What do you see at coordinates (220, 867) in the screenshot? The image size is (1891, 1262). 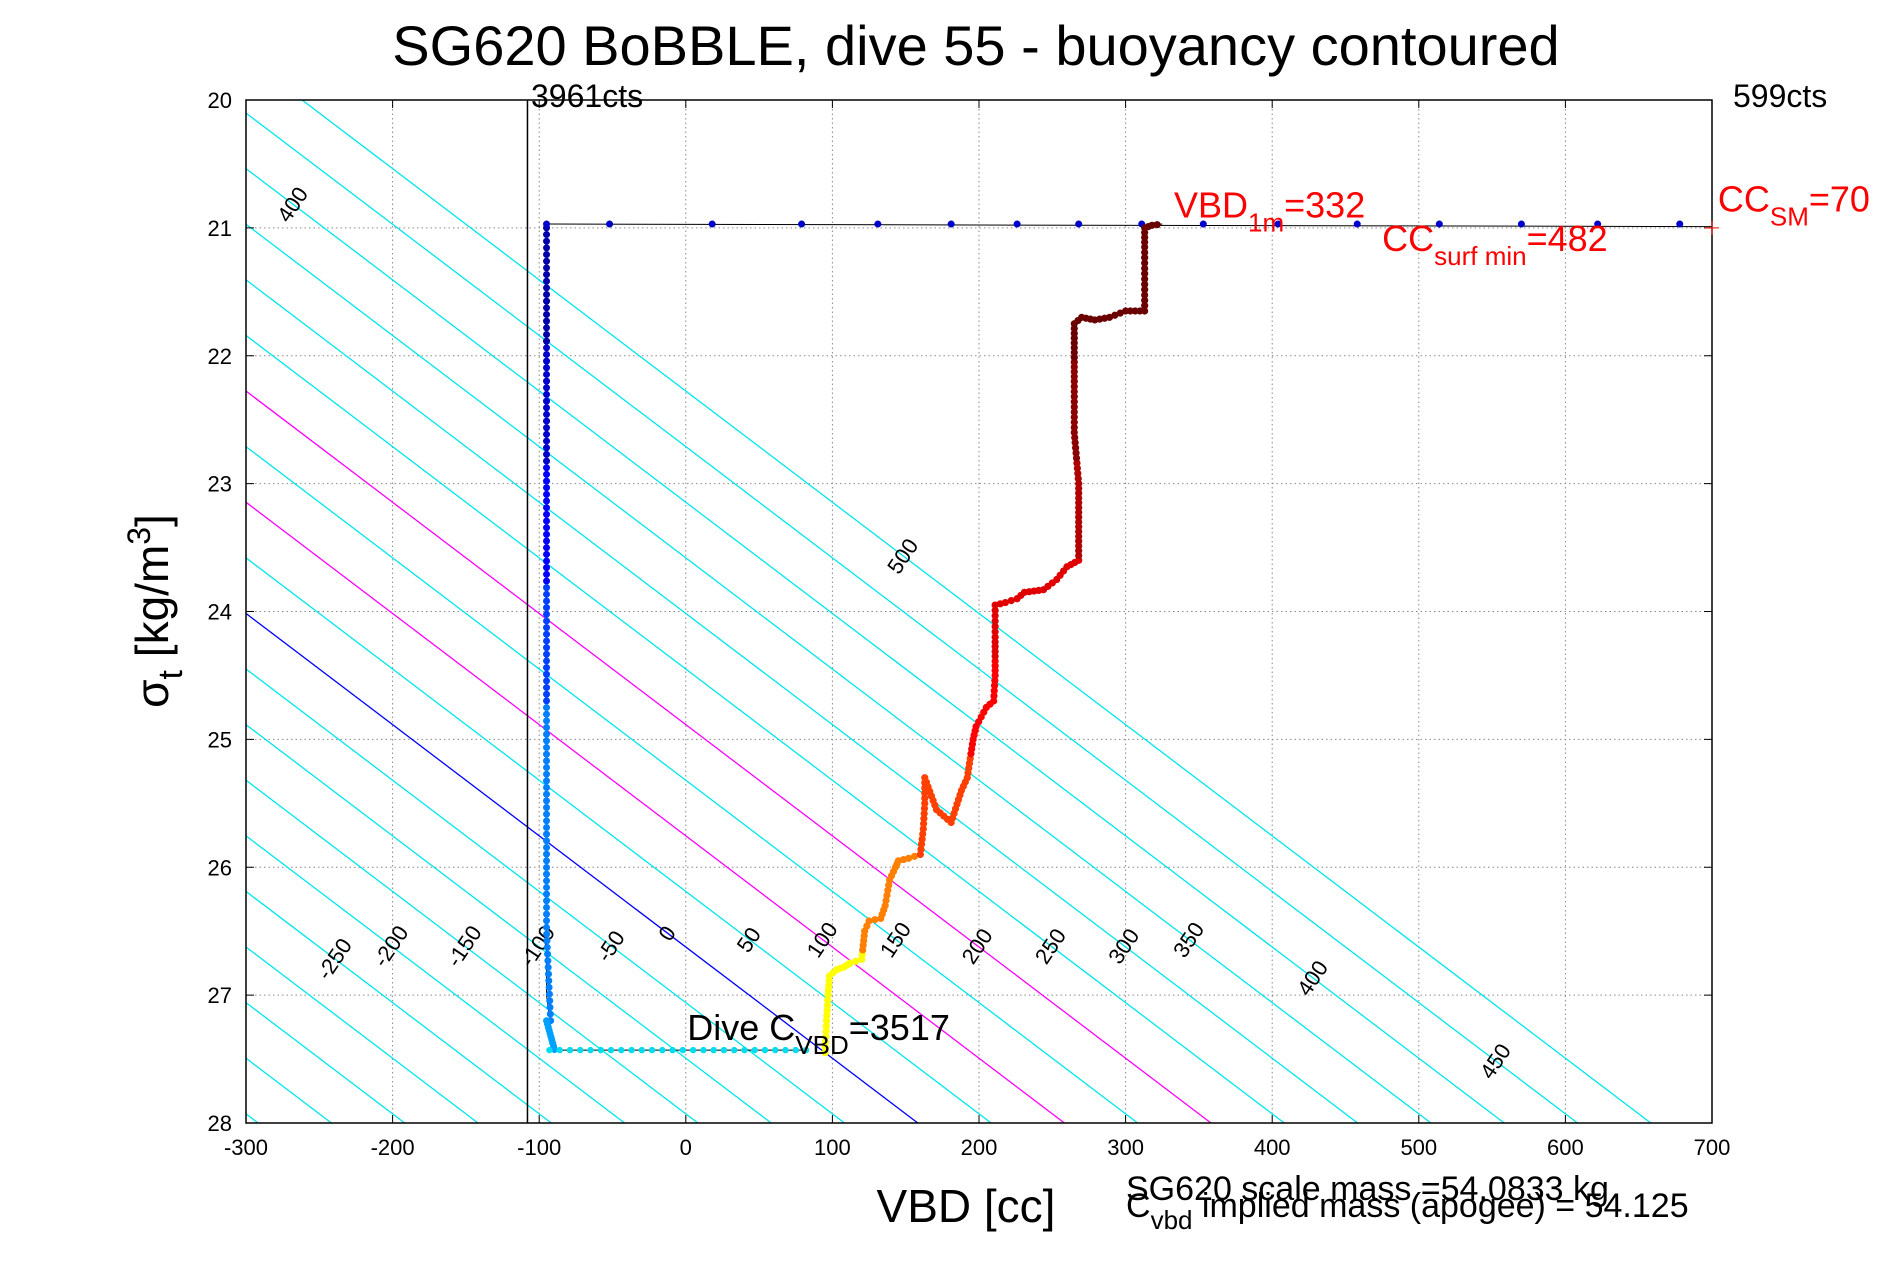 I see `y-tick-label: 26` at bounding box center [220, 867].